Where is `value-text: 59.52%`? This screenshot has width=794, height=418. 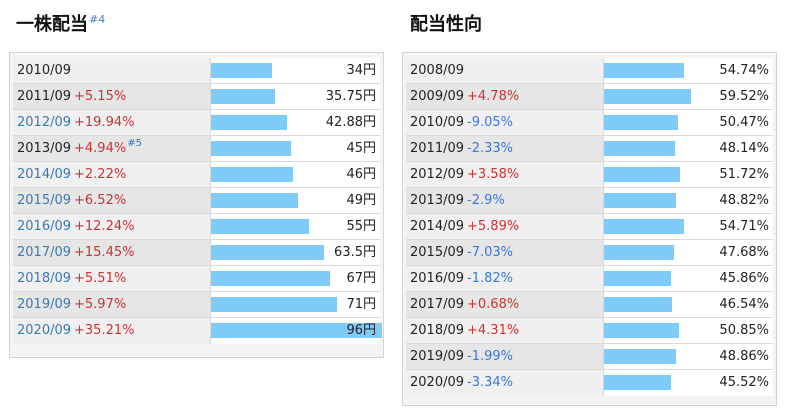 value-text: 59.52% is located at coordinates (744, 96).